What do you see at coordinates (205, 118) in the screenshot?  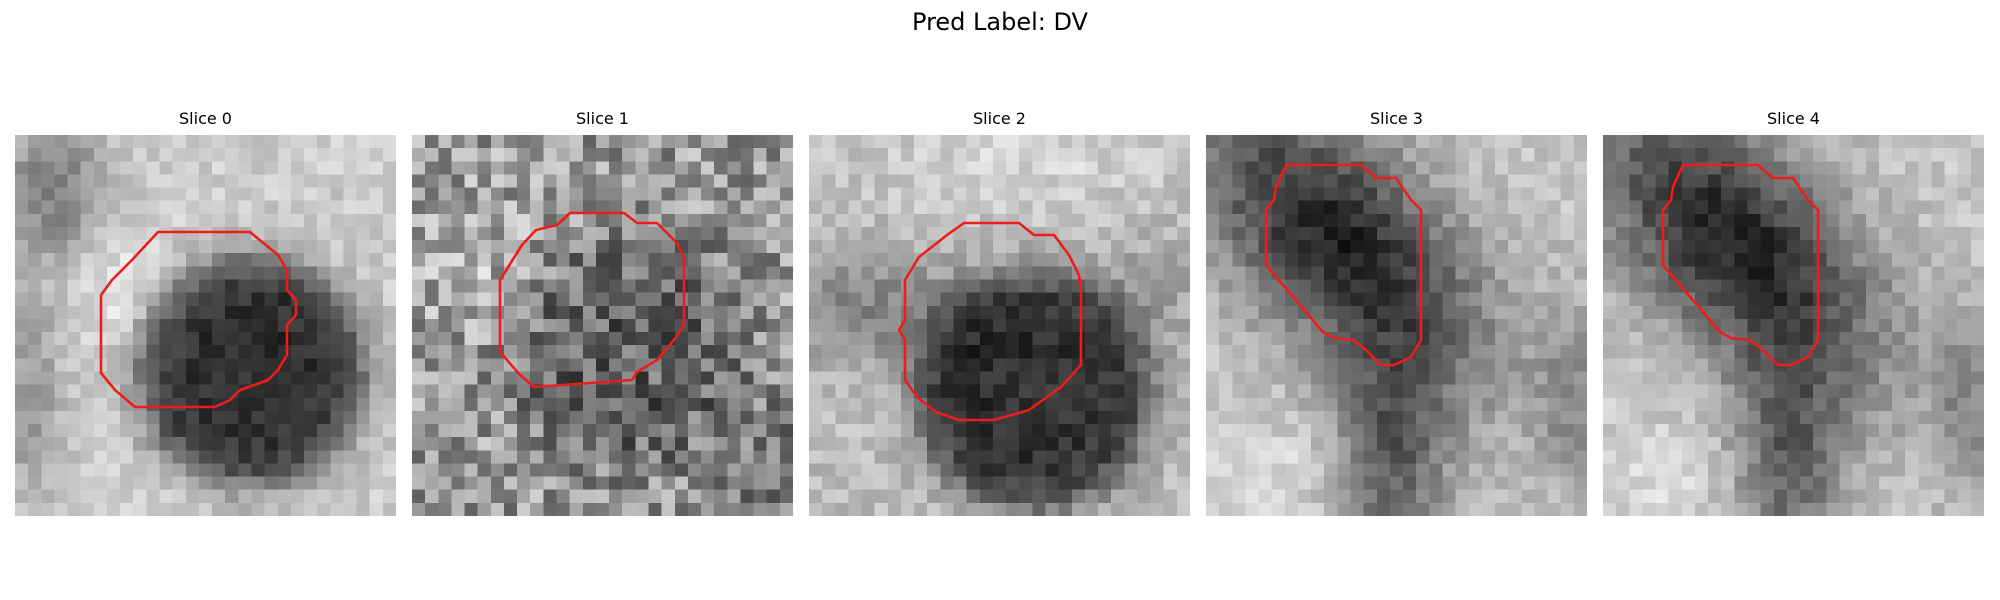 I see `panel-title-slice-0: Slice 0` at bounding box center [205, 118].